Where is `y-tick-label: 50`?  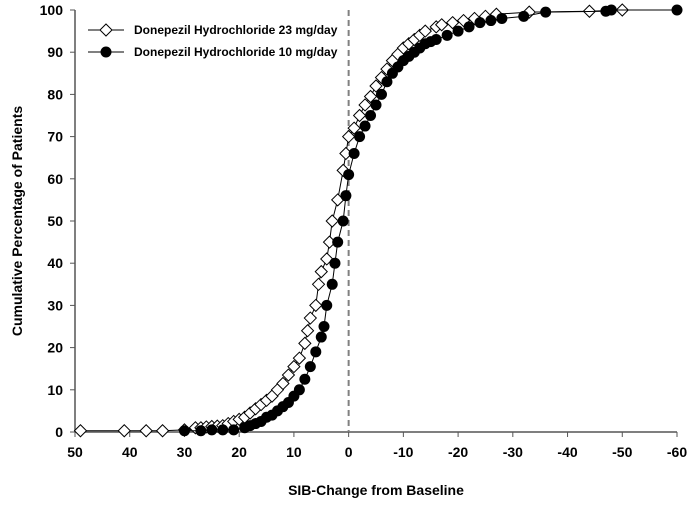
y-tick-label: 50 is located at coordinates (55, 221).